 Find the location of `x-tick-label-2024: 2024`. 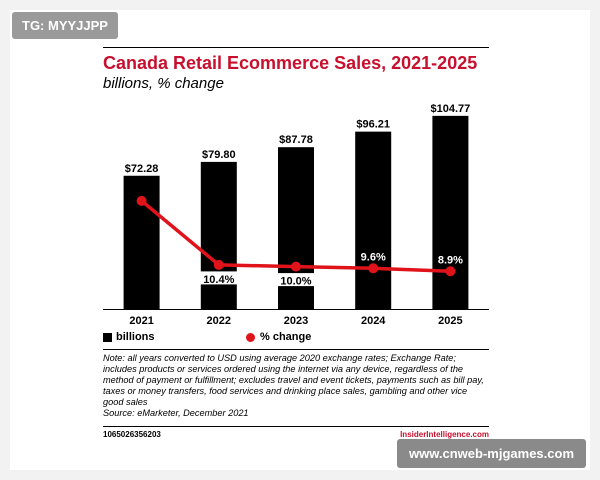

x-tick-label-2024: 2024 is located at coordinates (373, 321).